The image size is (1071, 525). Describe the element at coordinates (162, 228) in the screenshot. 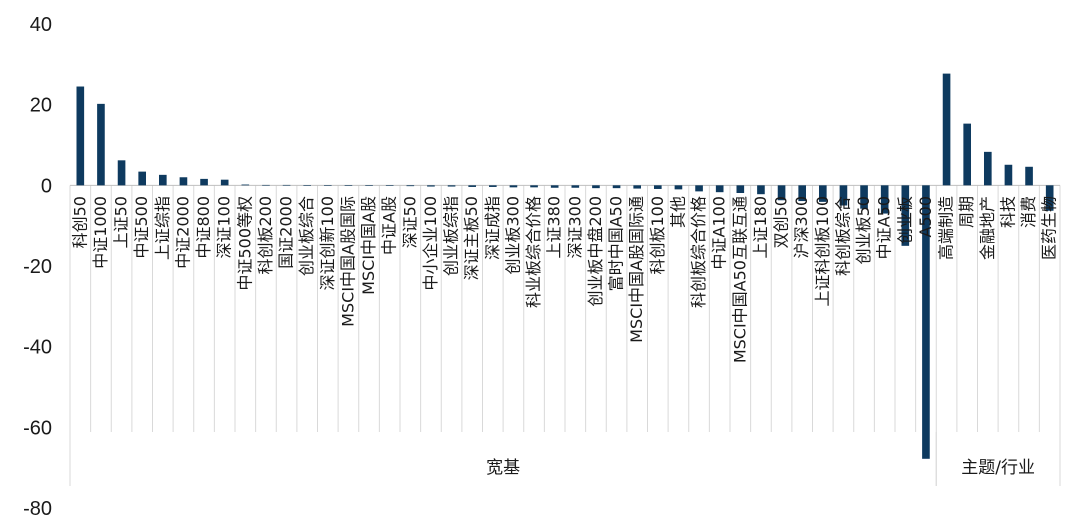

I see `x-tick-label: 上证综指` at that location.